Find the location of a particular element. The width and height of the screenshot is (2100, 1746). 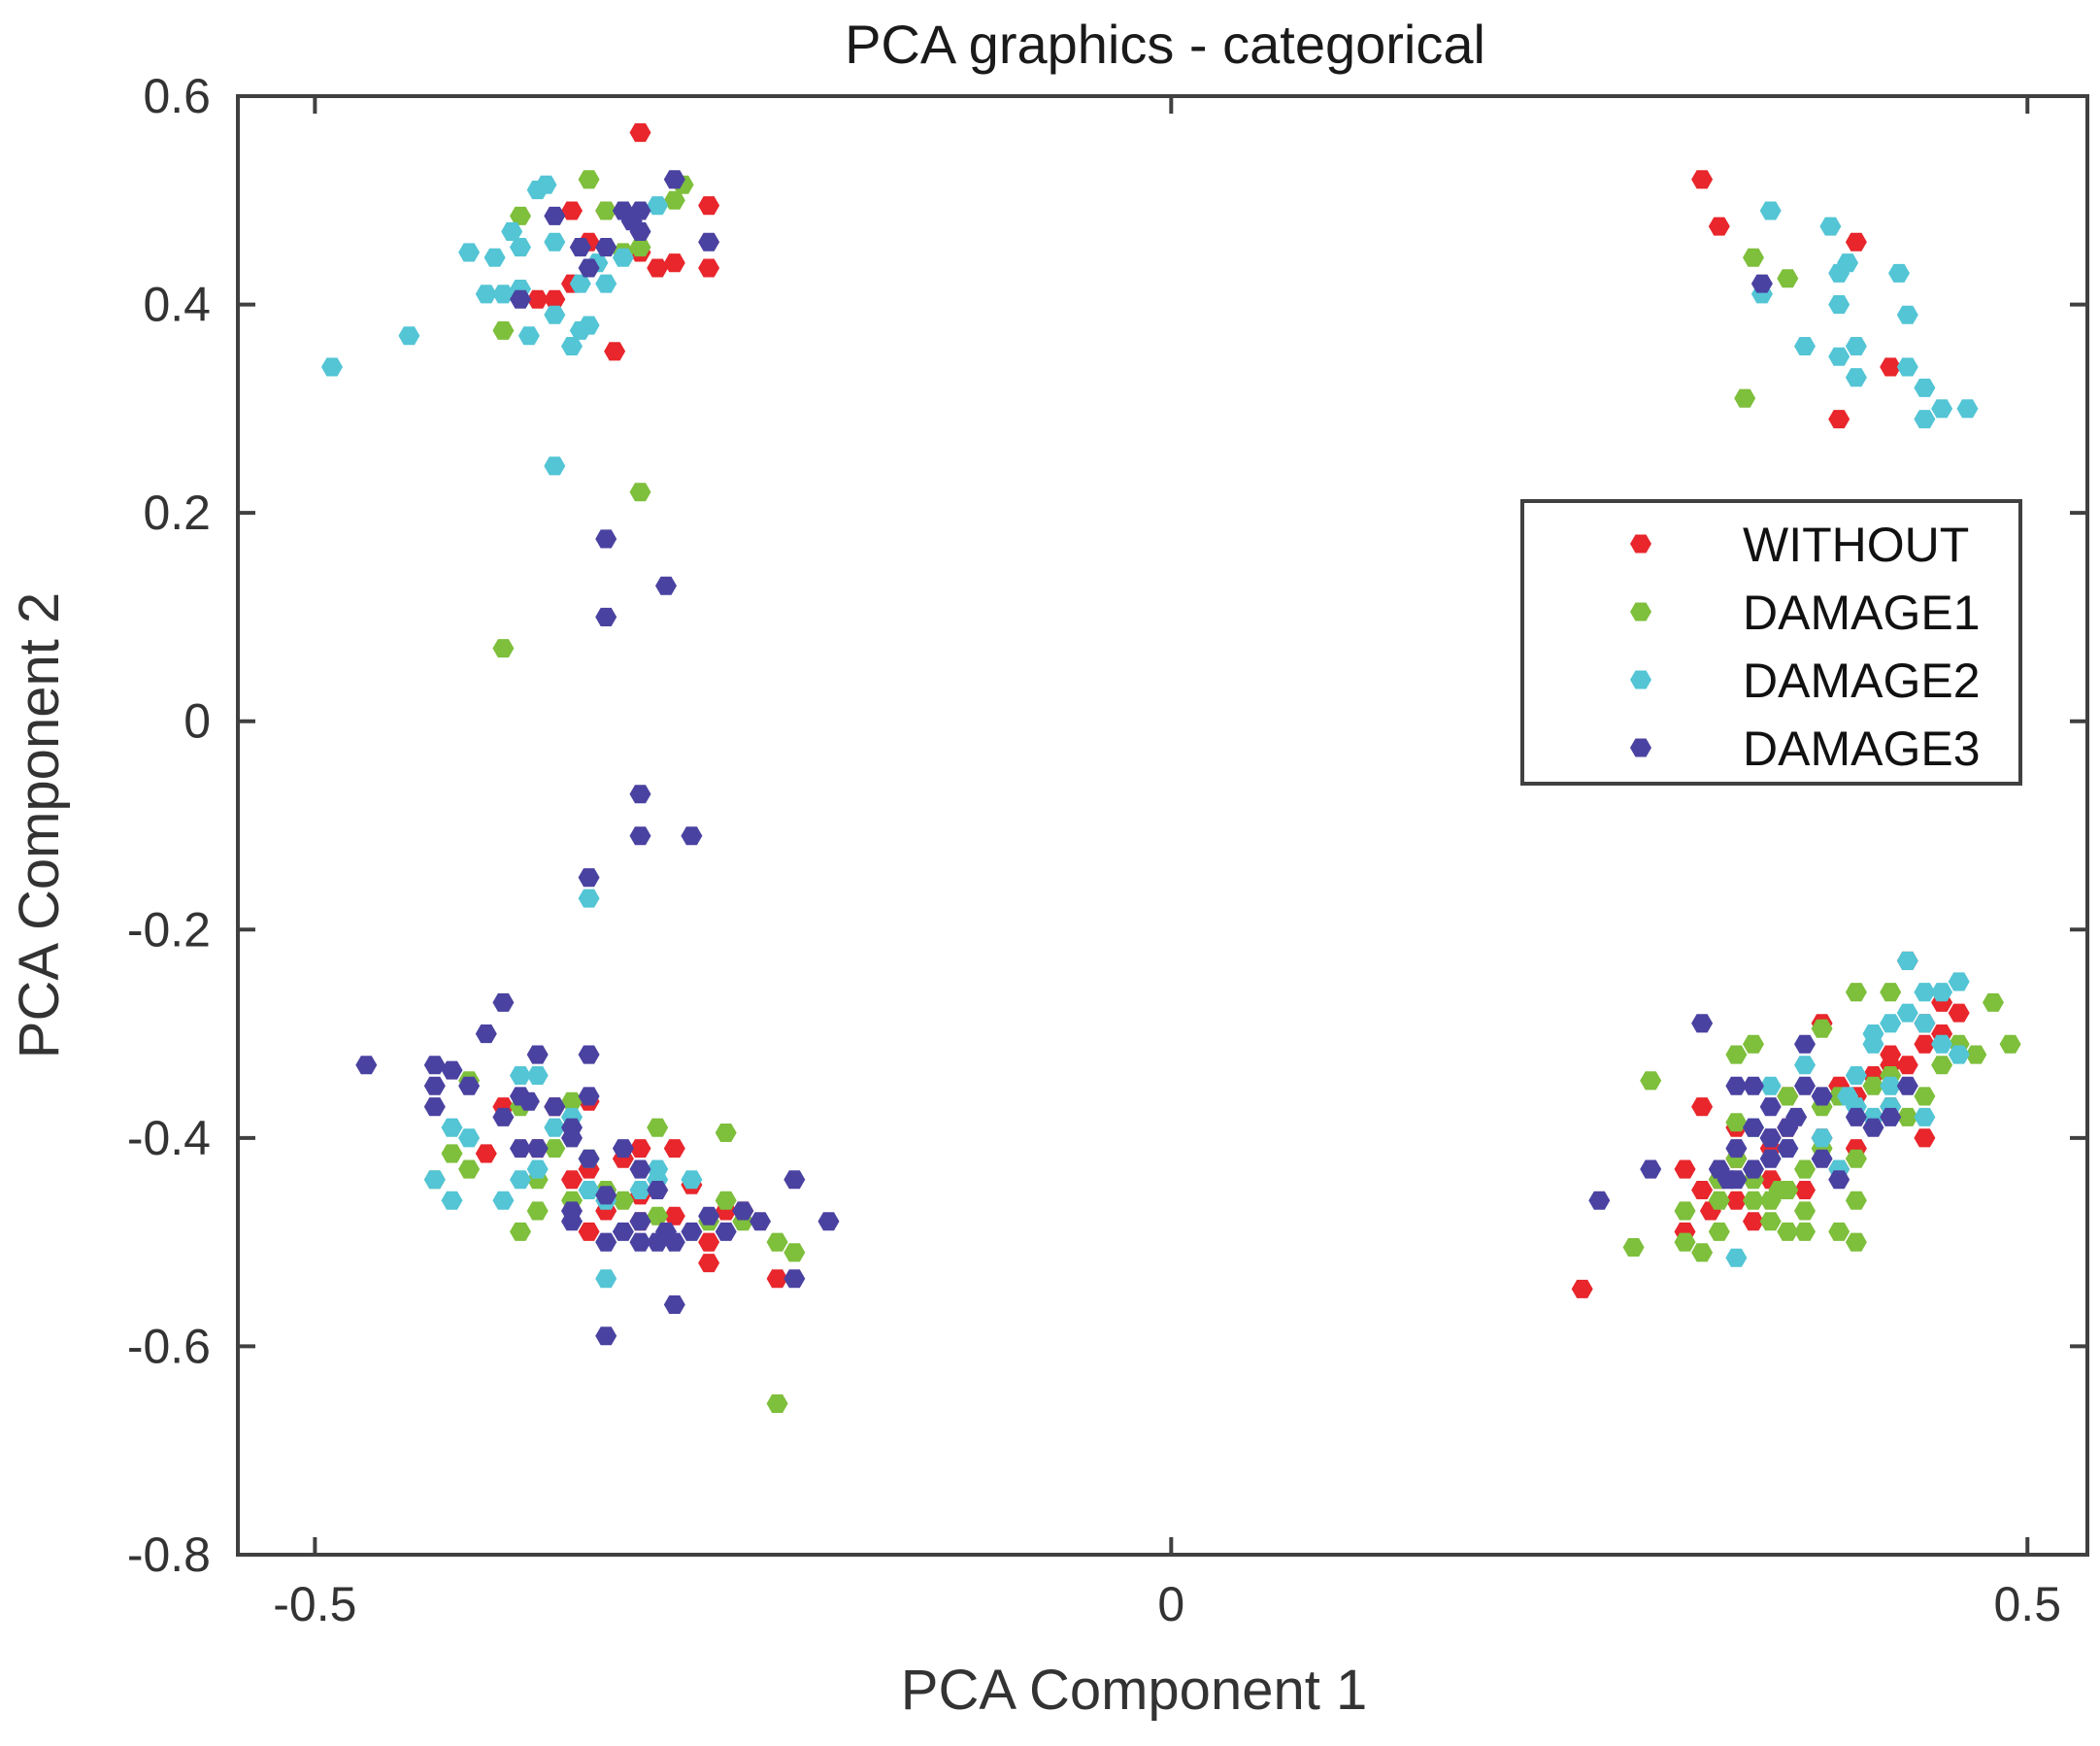

legend-box is located at coordinates (1771, 642).